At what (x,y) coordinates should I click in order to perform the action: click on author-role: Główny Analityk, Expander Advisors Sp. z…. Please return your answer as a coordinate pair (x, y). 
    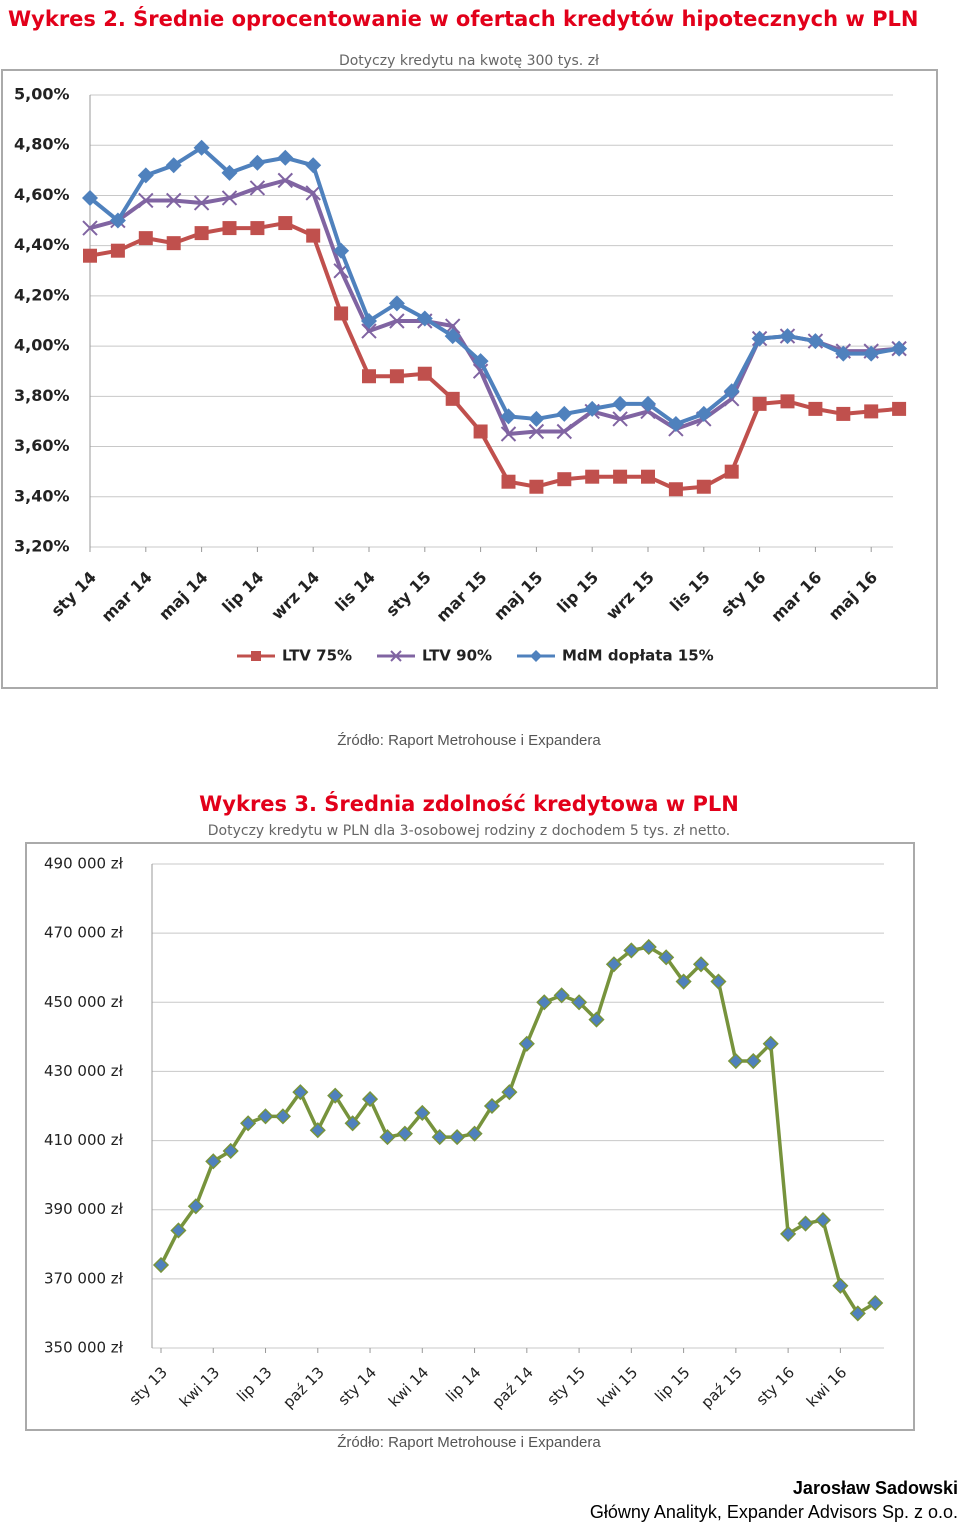
    Looking at the image, I should click on (774, 1512).